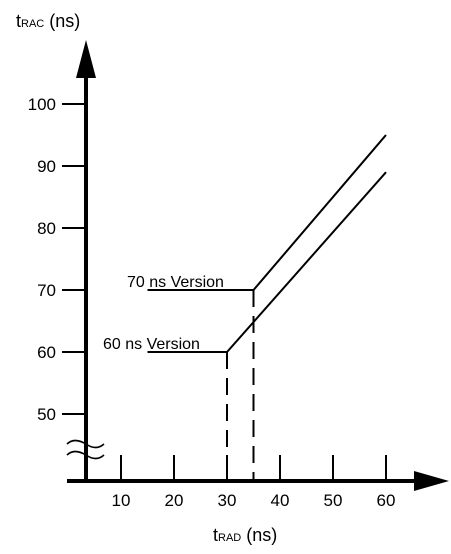  What do you see at coordinates (259, 535) in the screenshot?
I see `x-axis-title-unit: (ns)` at bounding box center [259, 535].